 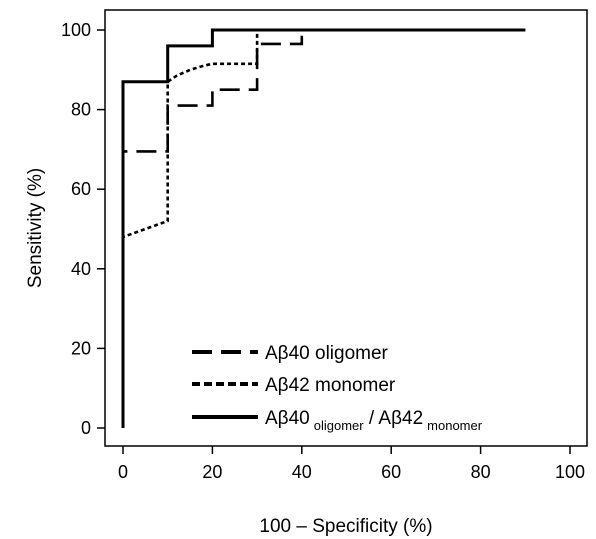 I want to click on y-tick-label: 80, so click(x=81, y=110).